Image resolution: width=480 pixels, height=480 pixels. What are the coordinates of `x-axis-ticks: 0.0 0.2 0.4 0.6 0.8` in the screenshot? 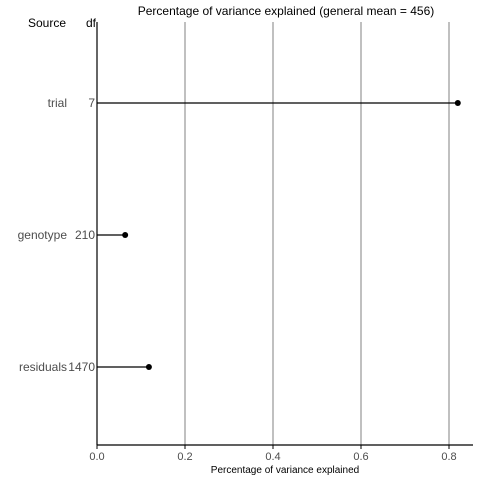 It's located at (273, 454).